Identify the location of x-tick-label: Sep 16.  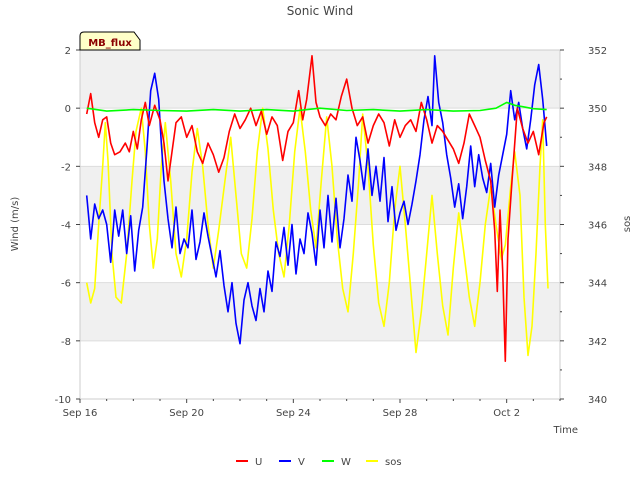
(80, 413).